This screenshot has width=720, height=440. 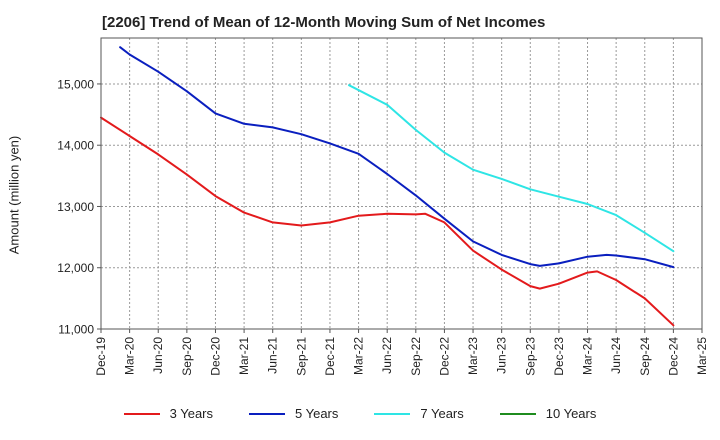 I want to click on legend-item-5-years: 5 Years, so click(x=293, y=413).